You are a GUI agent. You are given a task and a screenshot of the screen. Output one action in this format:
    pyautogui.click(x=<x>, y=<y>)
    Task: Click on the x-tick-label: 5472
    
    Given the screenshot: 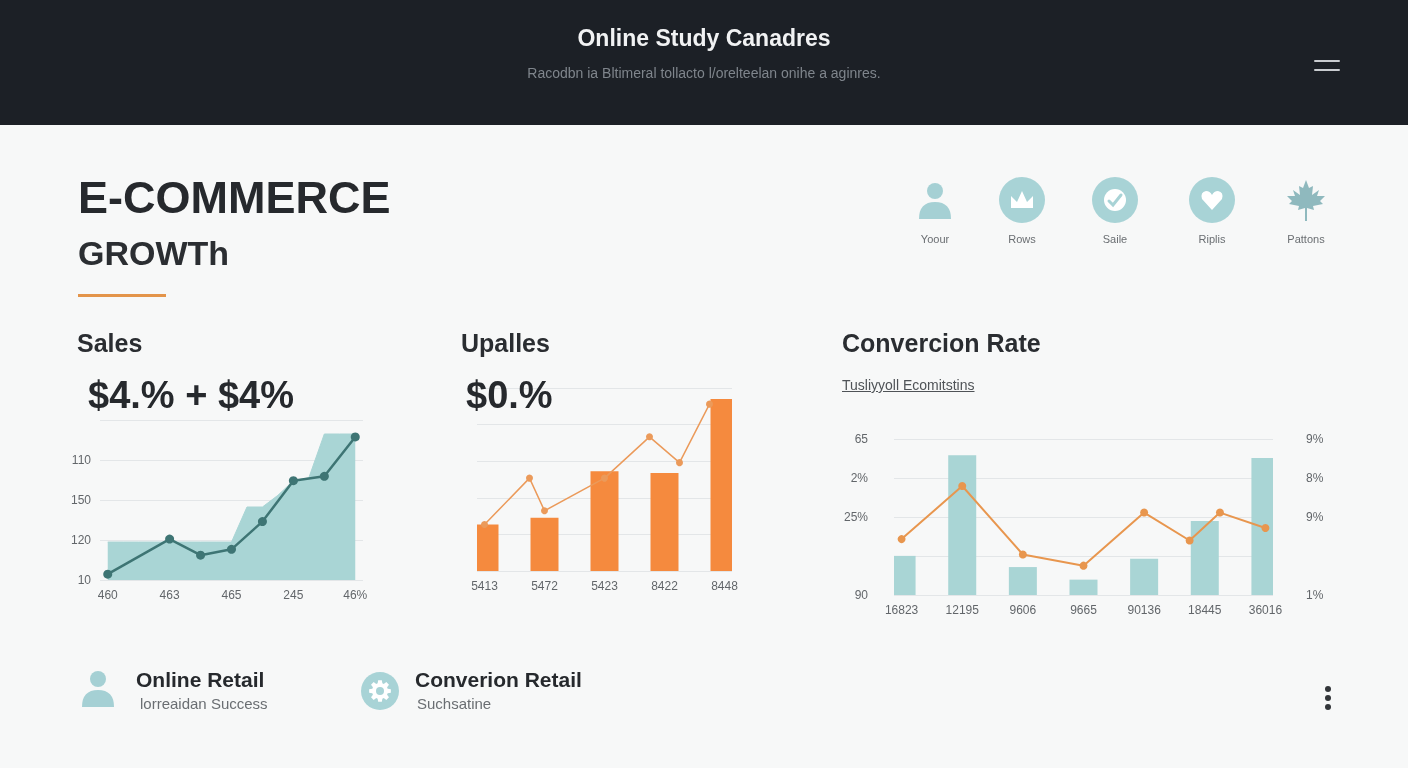 What is the action you would take?
    pyautogui.click(x=545, y=586)
    